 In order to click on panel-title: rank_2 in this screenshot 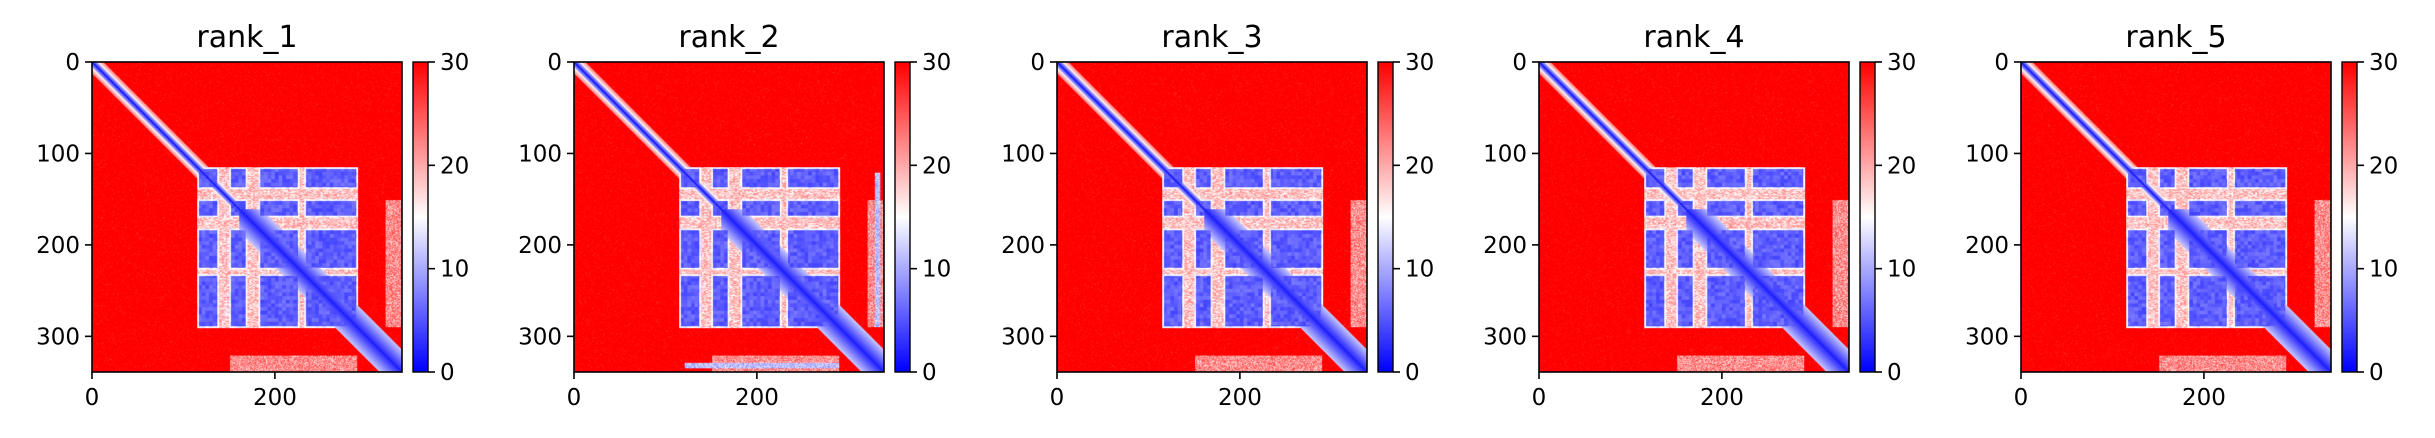, I will do `click(728, 37)`.